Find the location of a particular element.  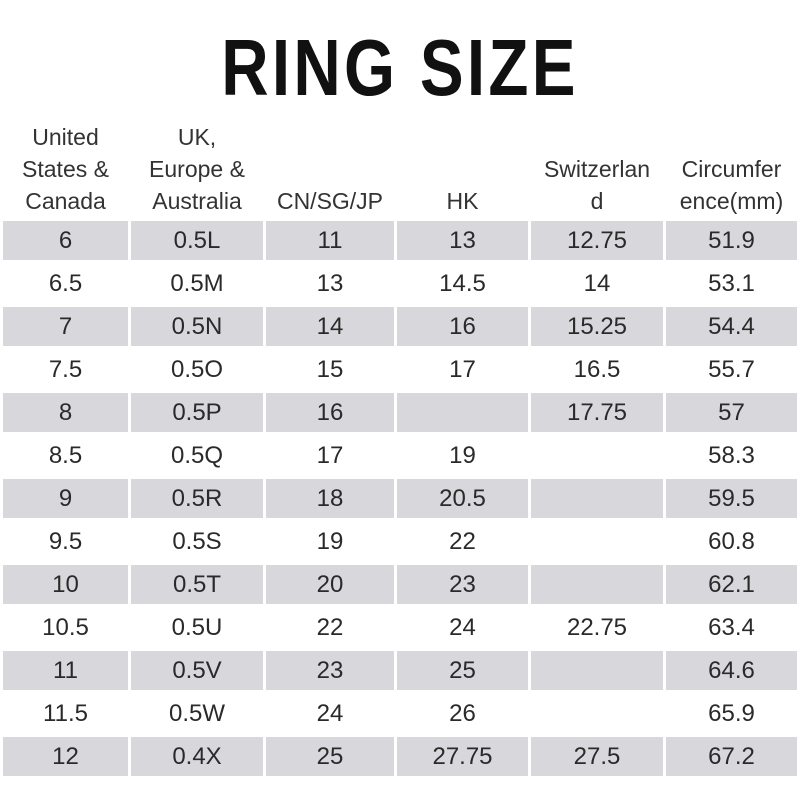

cell-hk: 26 is located at coordinates (462, 713).